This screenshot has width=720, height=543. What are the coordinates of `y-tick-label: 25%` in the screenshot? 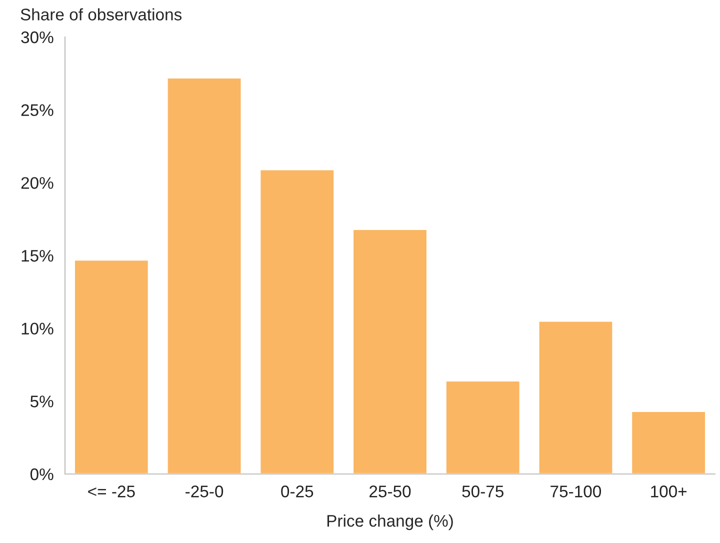 It's located at (37, 110).